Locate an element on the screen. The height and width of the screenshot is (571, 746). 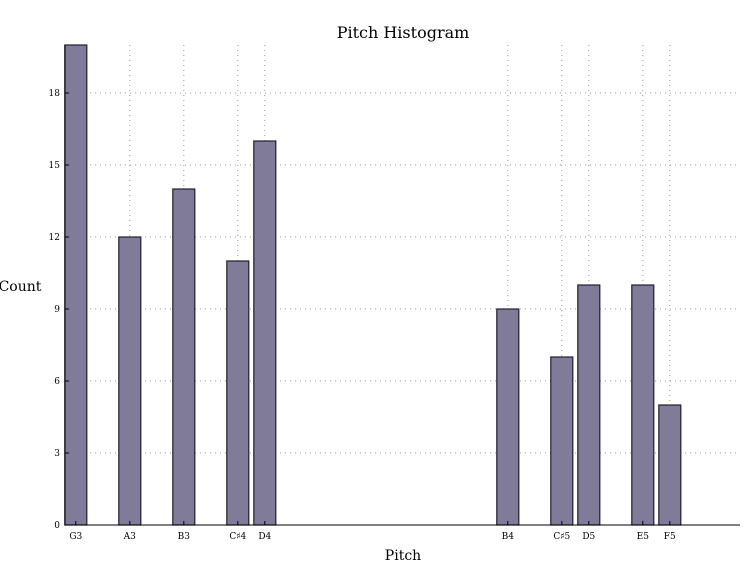
chart-title: Pitch Histogram is located at coordinates (403, 32).